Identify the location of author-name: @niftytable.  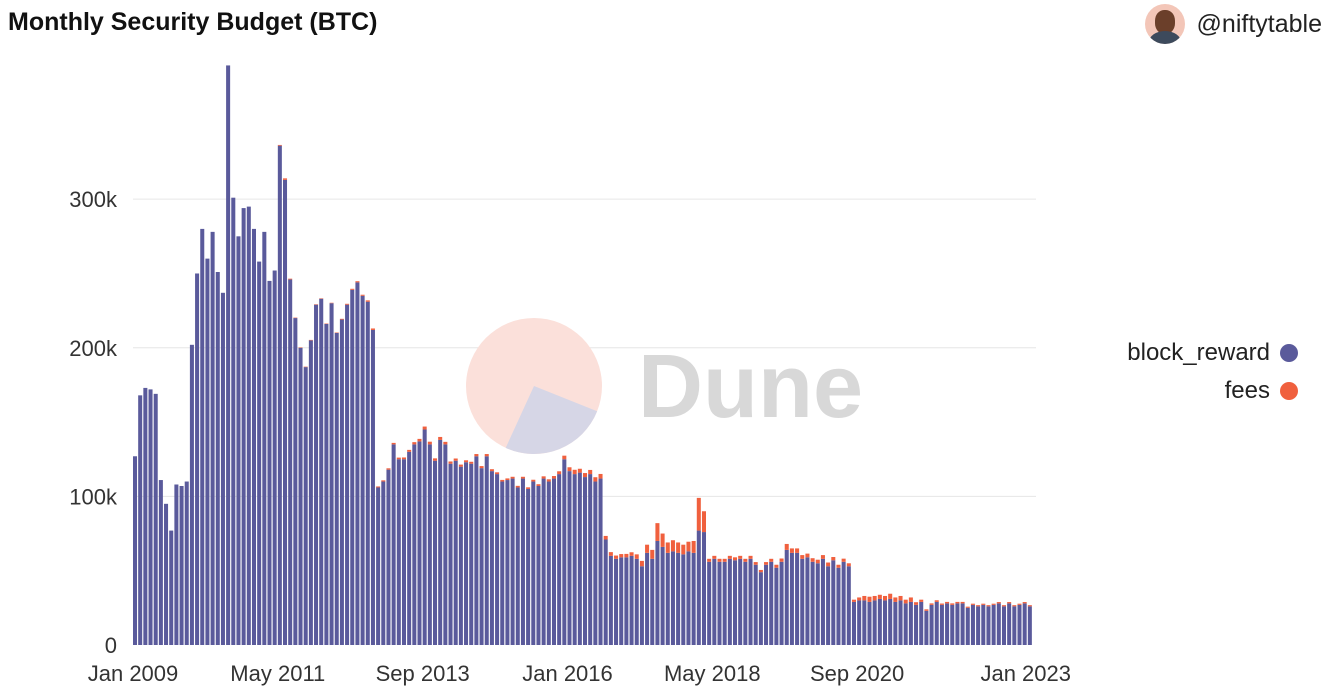
(1259, 23).